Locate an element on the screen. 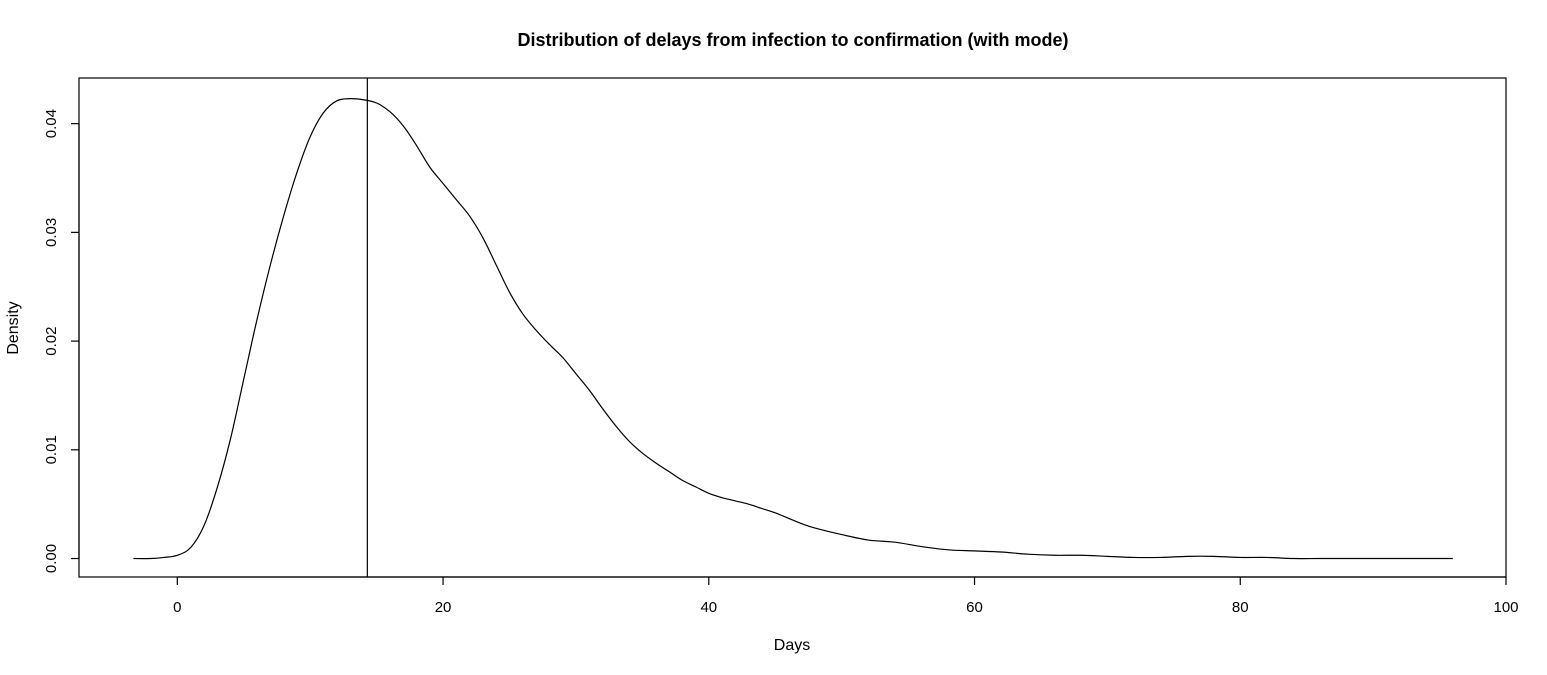 The image size is (1547, 675). x-tick-label: 80 is located at coordinates (1240, 607).